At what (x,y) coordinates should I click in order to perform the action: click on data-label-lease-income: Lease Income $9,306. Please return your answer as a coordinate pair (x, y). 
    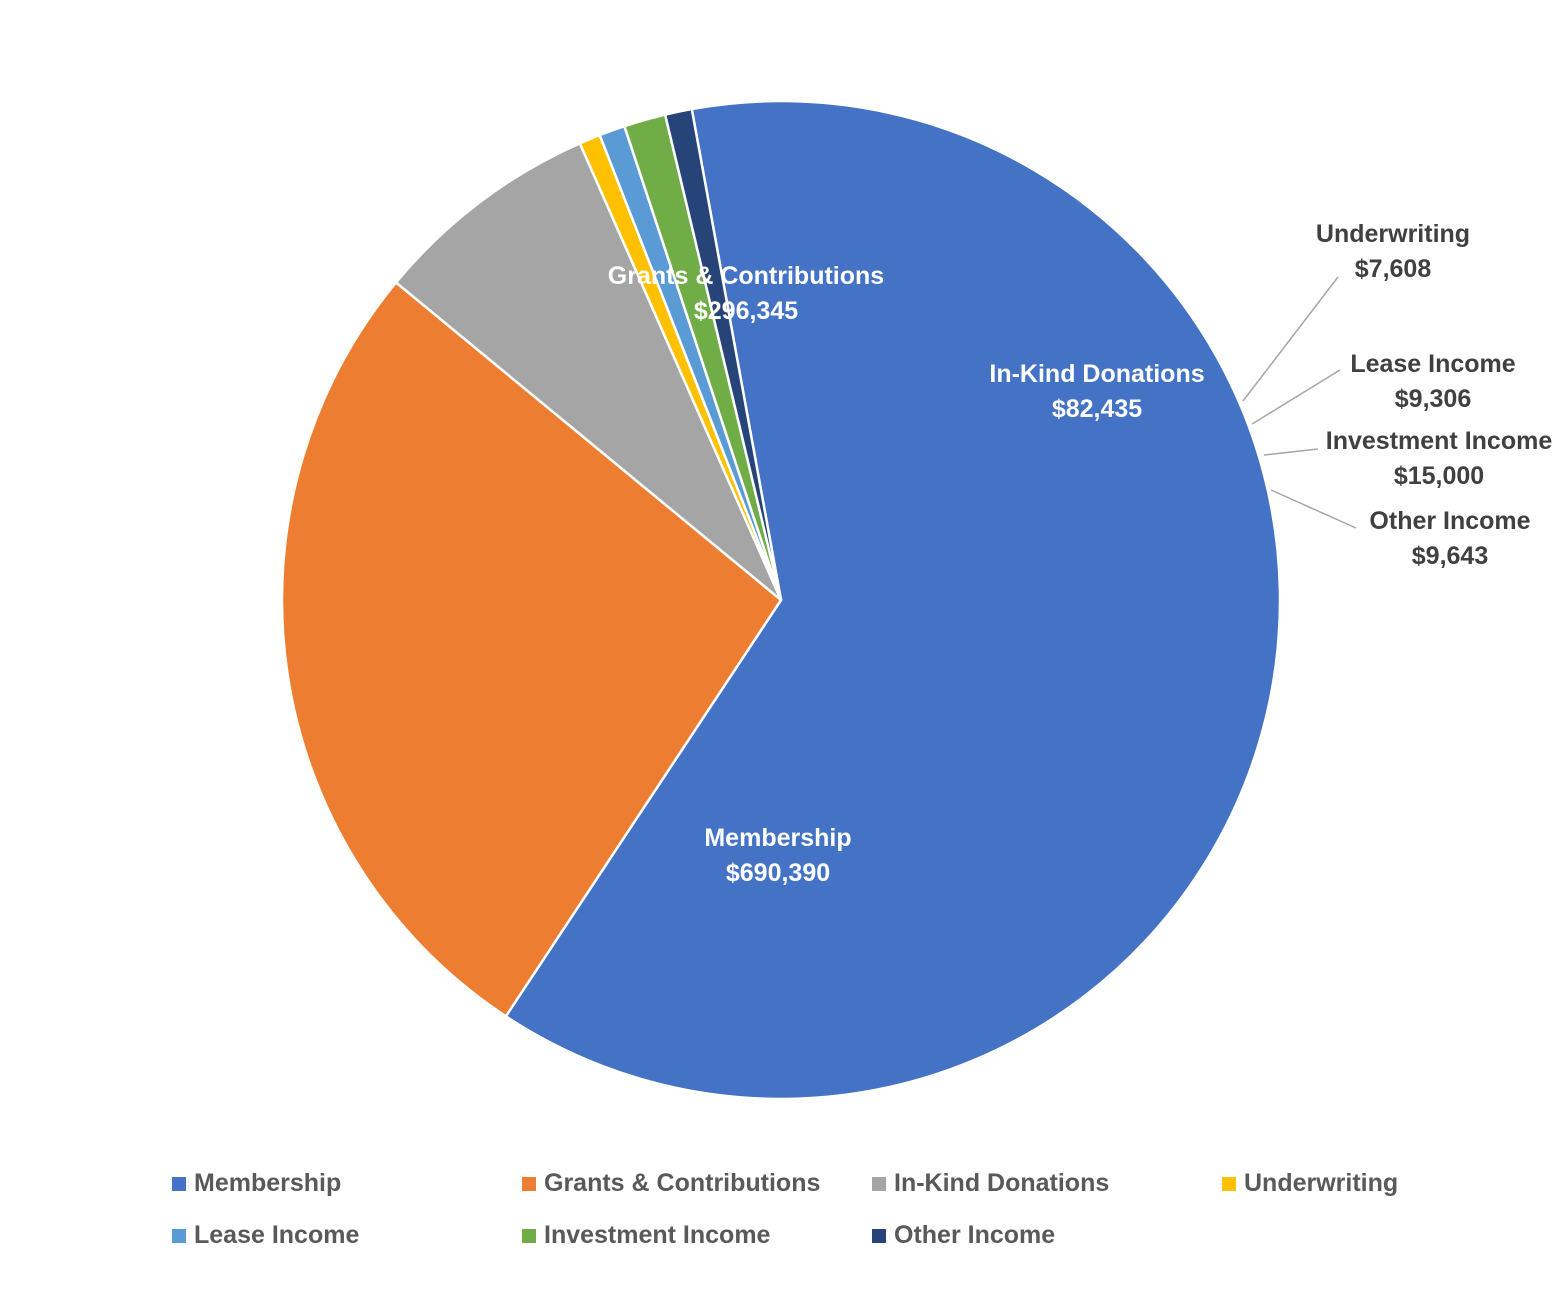
    Looking at the image, I should click on (1383, 387).